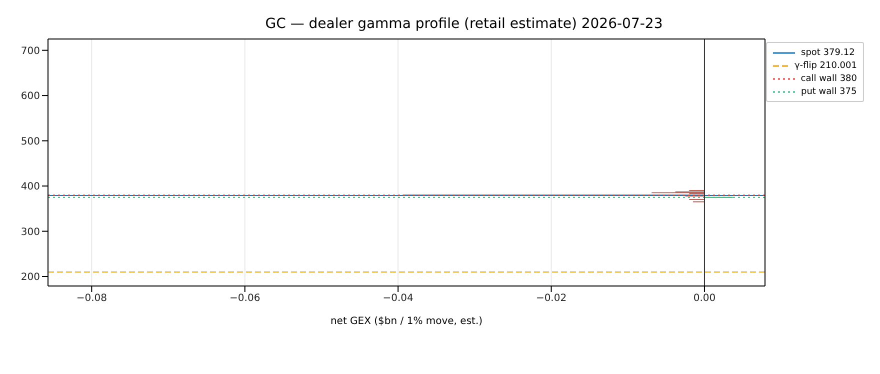 The height and width of the screenshot is (374, 880). What do you see at coordinates (464, 24) in the screenshot?
I see `chart-title: GC — dealer gamma profile (retail estimate) 2026-07-23` at bounding box center [464, 24].